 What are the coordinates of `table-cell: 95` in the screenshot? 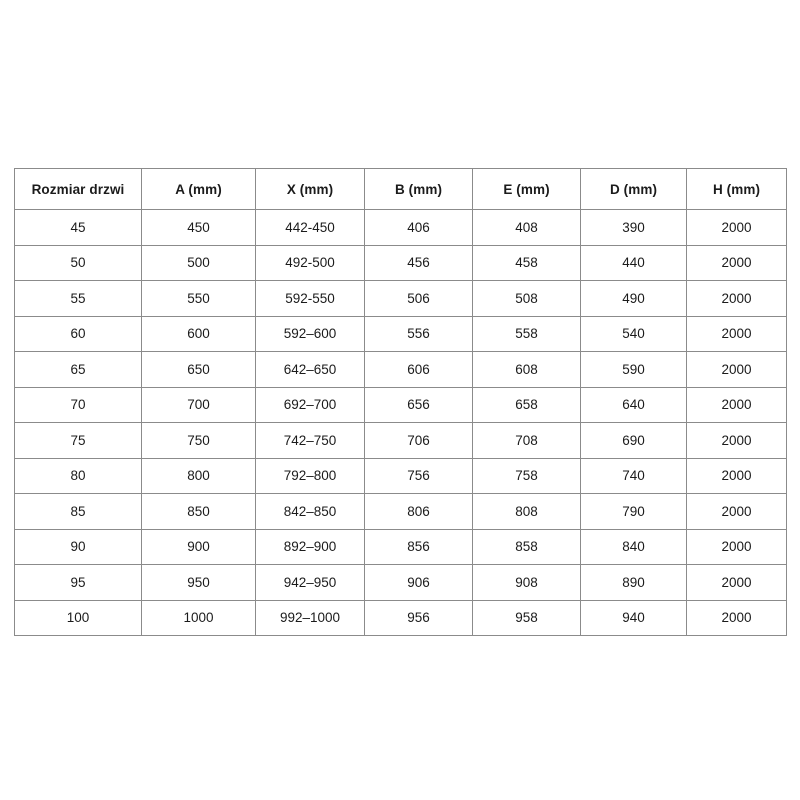 It's located at (78, 582).